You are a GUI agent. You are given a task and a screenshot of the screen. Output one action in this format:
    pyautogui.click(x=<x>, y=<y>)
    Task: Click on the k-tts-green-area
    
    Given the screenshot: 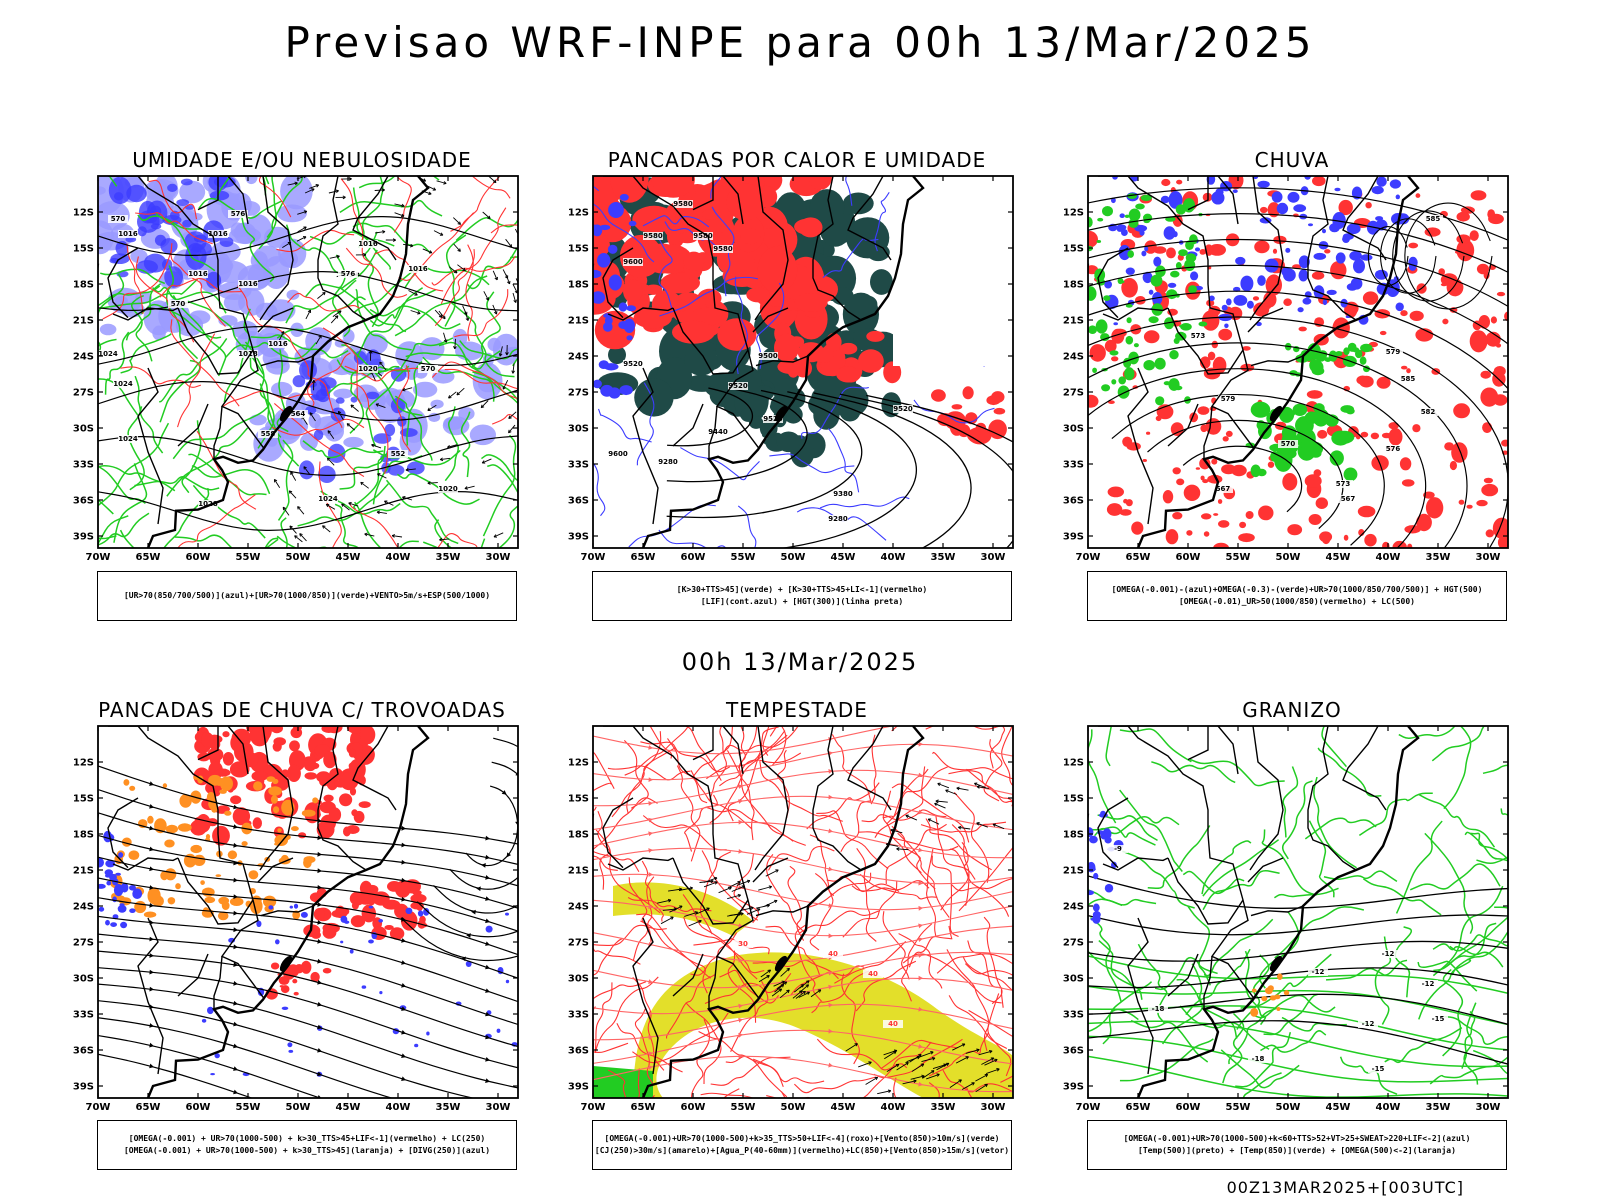 What is the action you would take?
    pyautogui.click(x=827, y=207)
    